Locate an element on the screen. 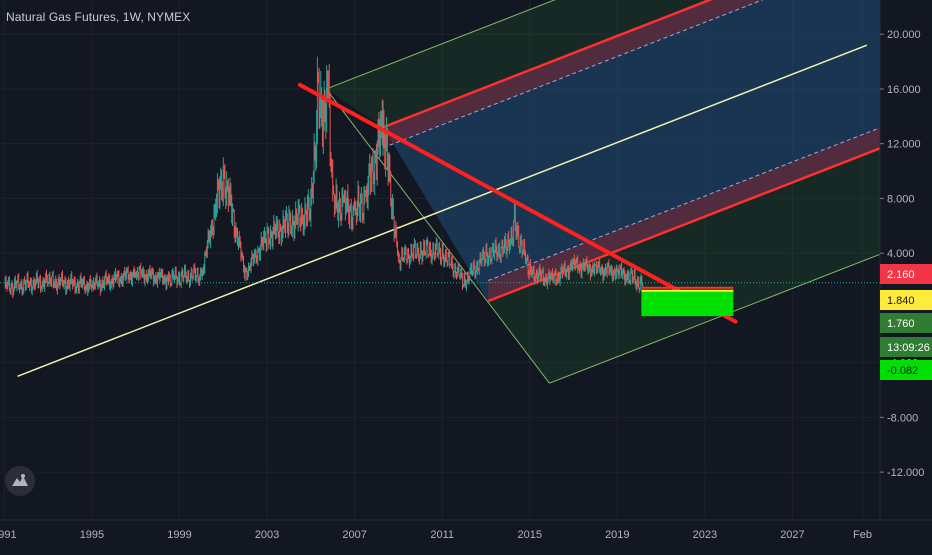  x-tick-label: 2027 is located at coordinates (792, 535).